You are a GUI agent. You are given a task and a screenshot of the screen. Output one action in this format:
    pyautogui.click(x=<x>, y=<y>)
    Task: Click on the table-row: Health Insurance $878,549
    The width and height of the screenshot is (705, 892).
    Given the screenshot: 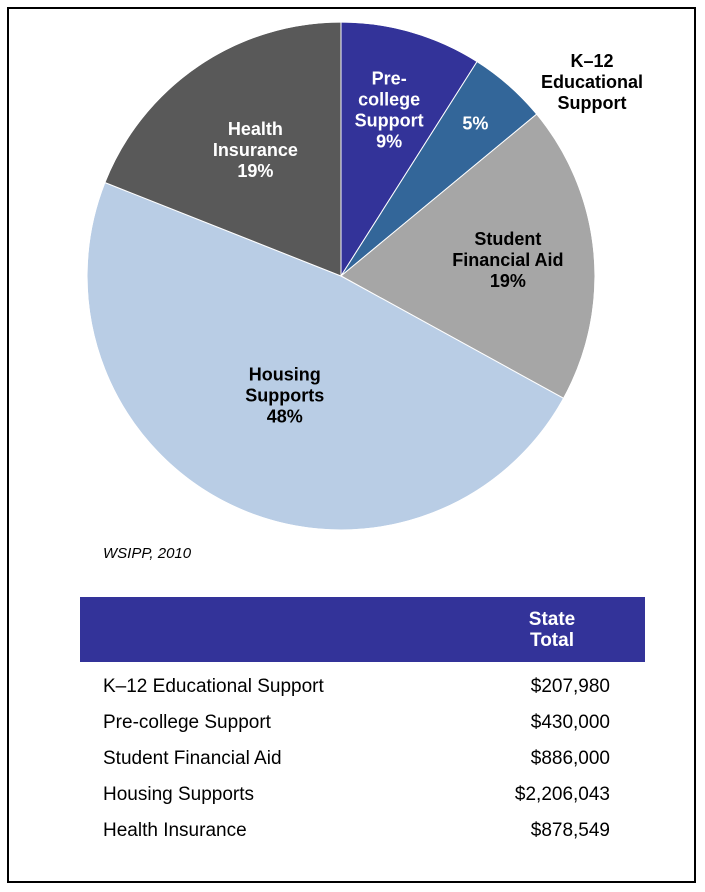 What is the action you would take?
    pyautogui.click(x=356, y=831)
    